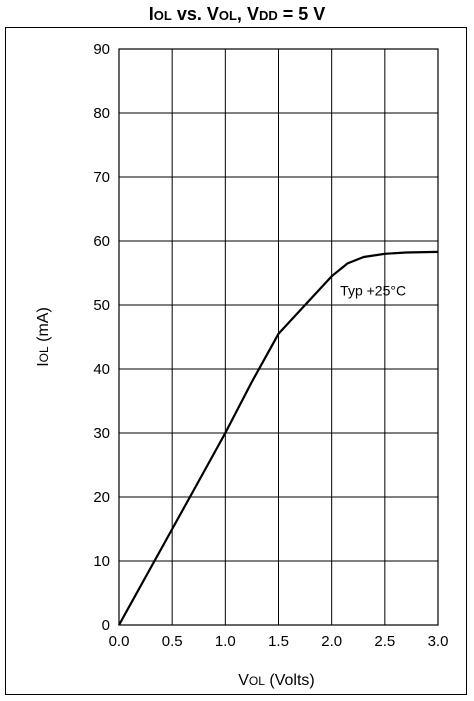 The width and height of the screenshot is (474, 701). I want to click on y-tick-label: 20, so click(101, 497).